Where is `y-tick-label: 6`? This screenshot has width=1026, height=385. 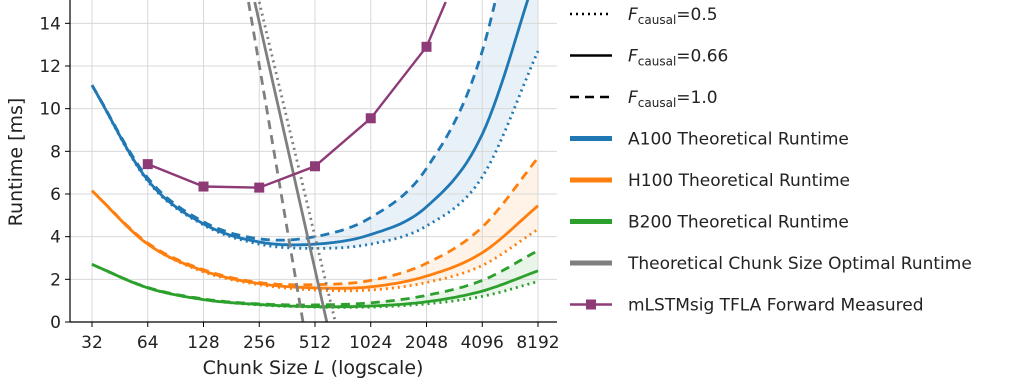 y-tick-label: 6 is located at coordinates (55, 195).